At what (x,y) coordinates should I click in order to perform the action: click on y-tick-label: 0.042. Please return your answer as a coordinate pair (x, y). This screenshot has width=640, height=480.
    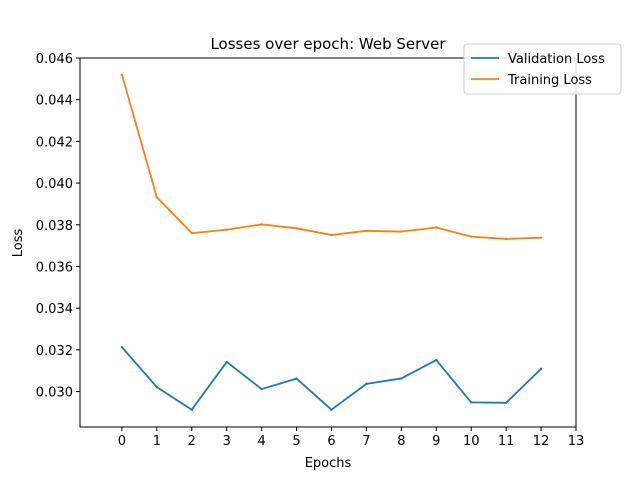
    Looking at the image, I should click on (54, 142).